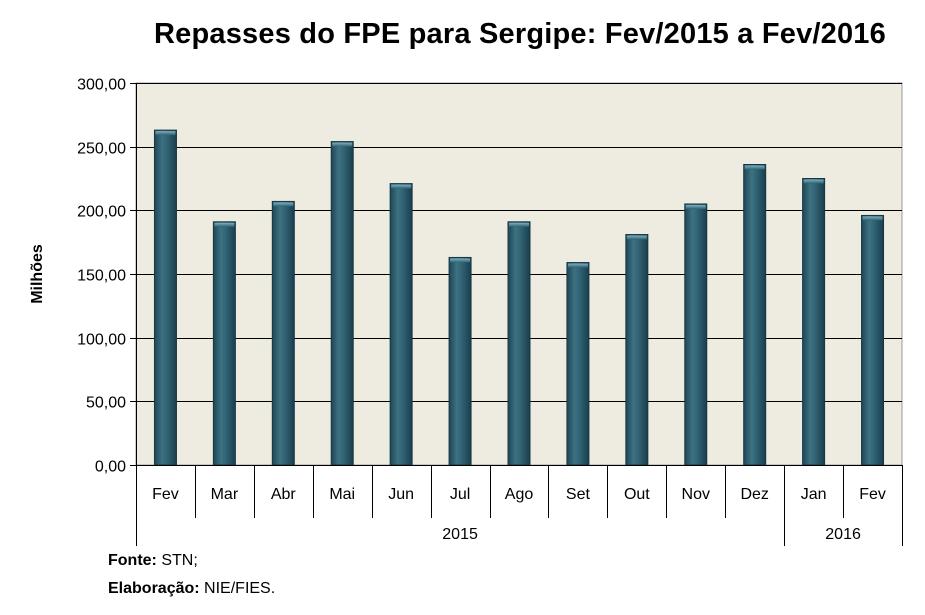 The image size is (925, 615). I want to click on source-label: Fonte:, so click(132, 560).